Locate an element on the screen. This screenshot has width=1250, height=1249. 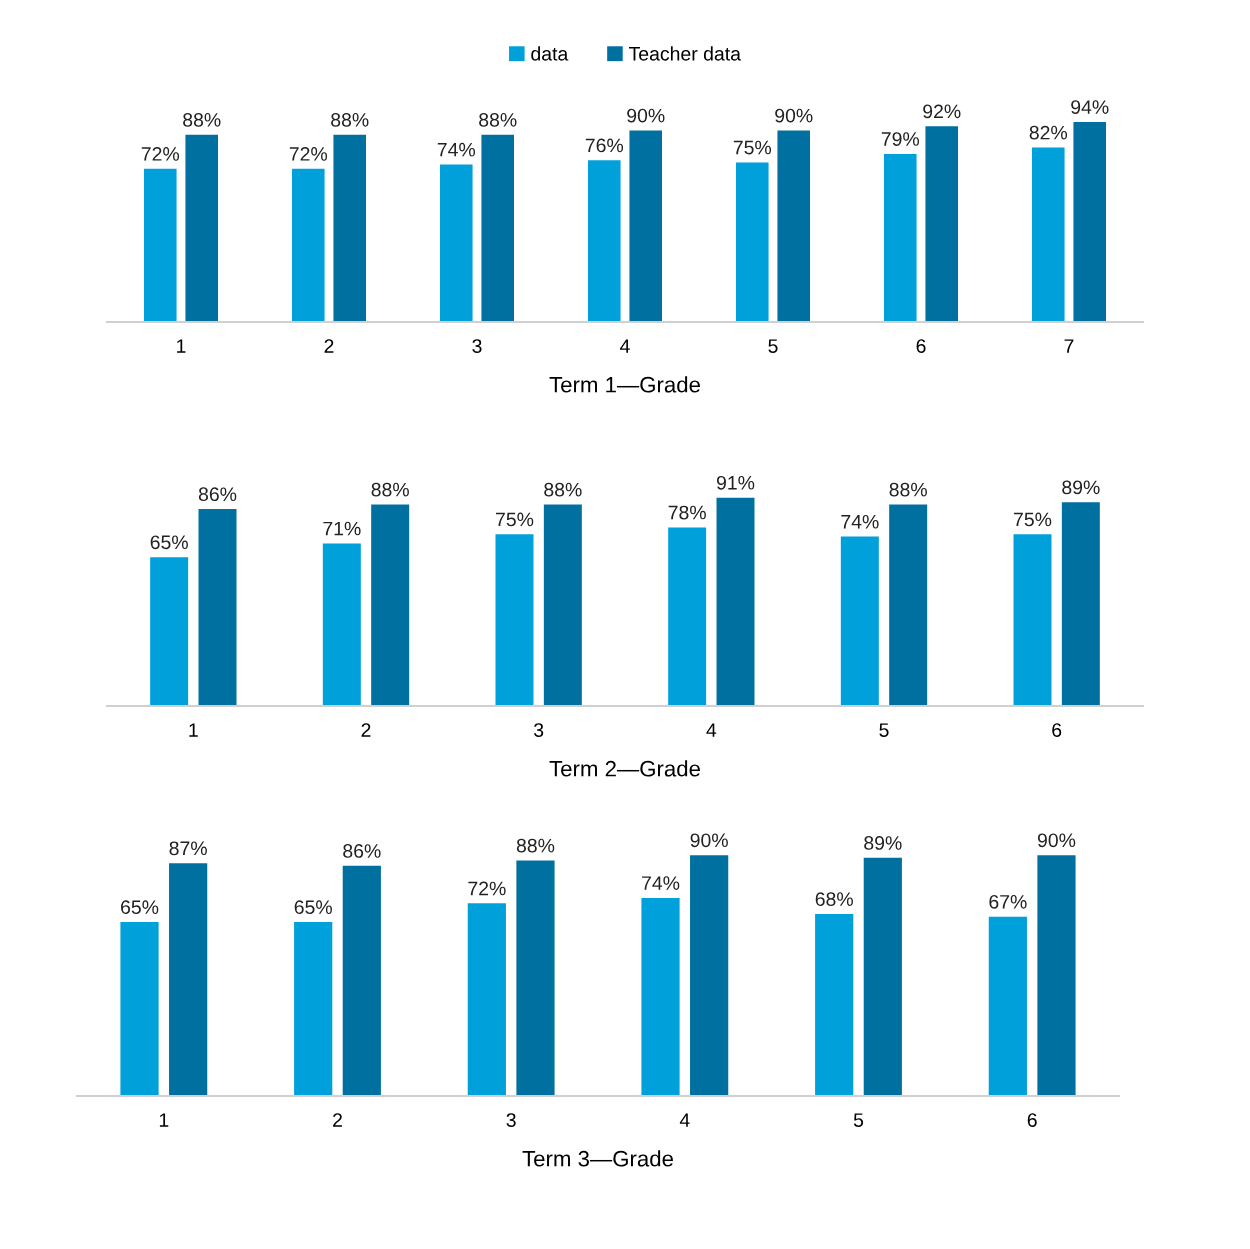
data-label: 87% is located at coordinates (188, 848).